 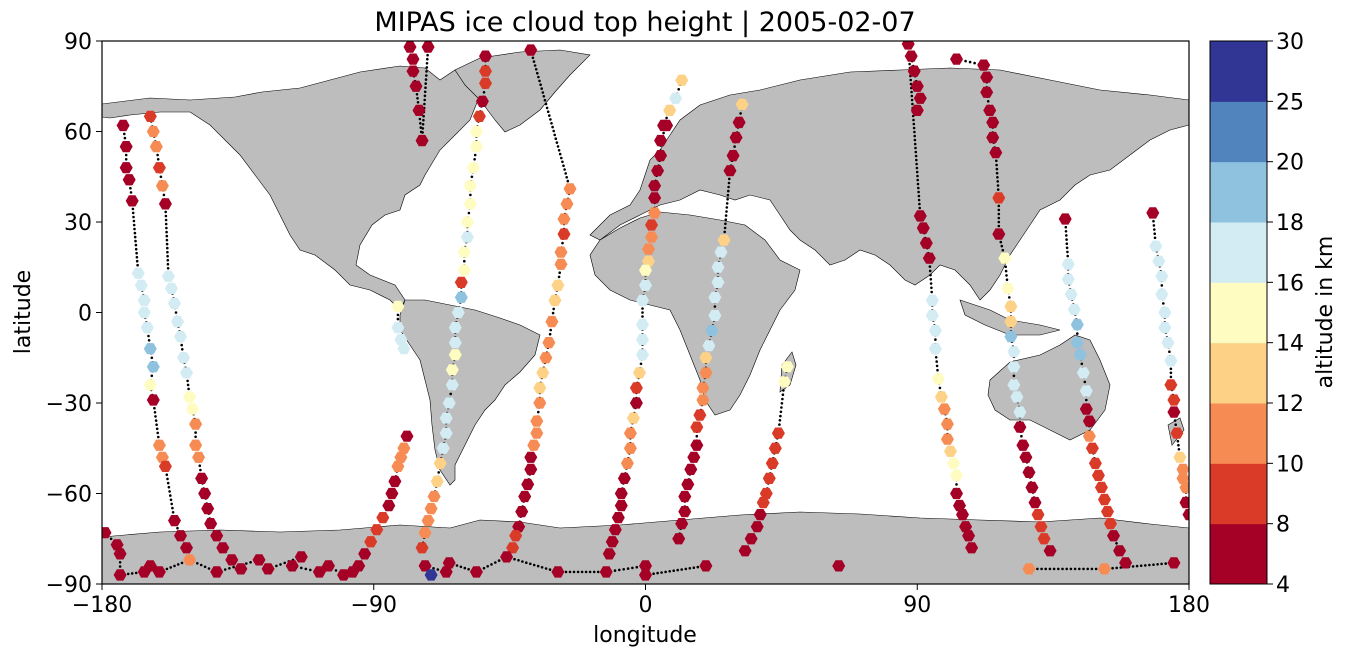 What do you see at coordinates (1290, 283) in the screenshot?
I see `colorbar-tick-label: 16` at bounding box center [1290, 283].